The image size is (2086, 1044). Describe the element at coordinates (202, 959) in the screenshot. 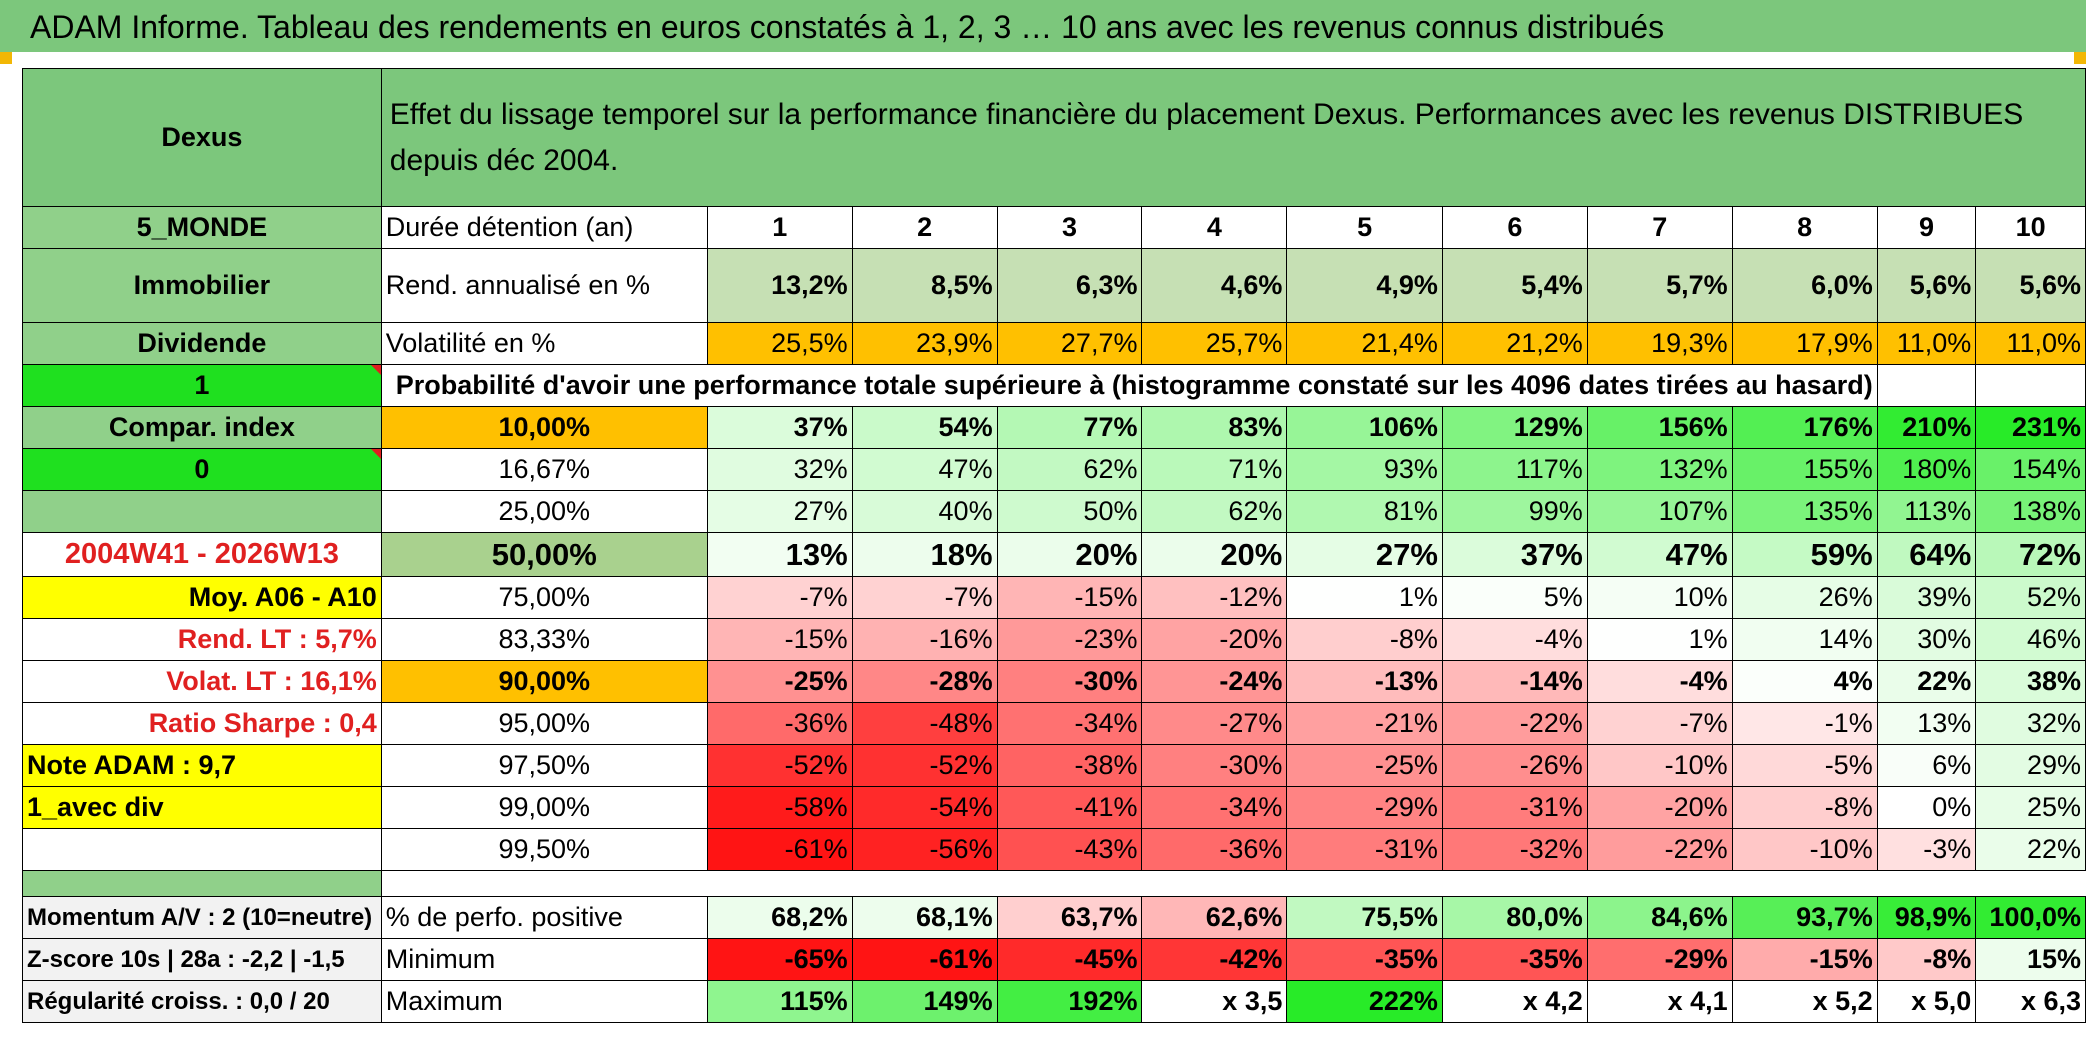

I see `summary-left-label: Z-score 10s | 28a : -2,2 | -1,5` at that location.